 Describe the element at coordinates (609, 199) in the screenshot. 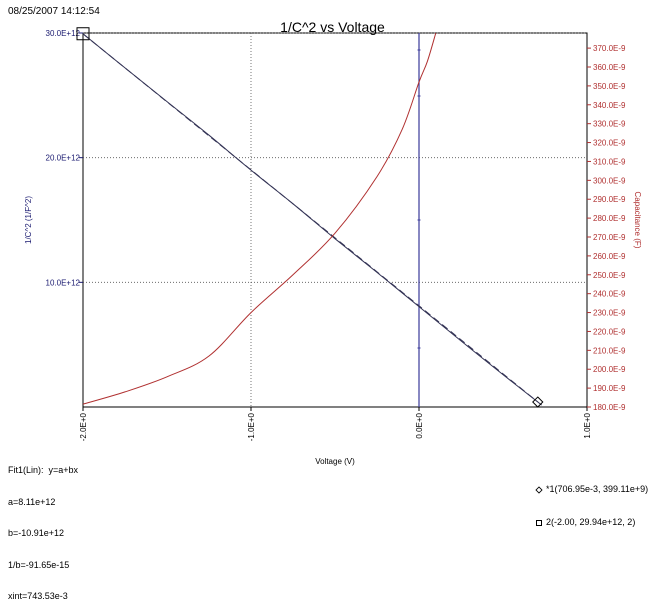

I see `y-right-tick-label: 290.0E-9` at that location.